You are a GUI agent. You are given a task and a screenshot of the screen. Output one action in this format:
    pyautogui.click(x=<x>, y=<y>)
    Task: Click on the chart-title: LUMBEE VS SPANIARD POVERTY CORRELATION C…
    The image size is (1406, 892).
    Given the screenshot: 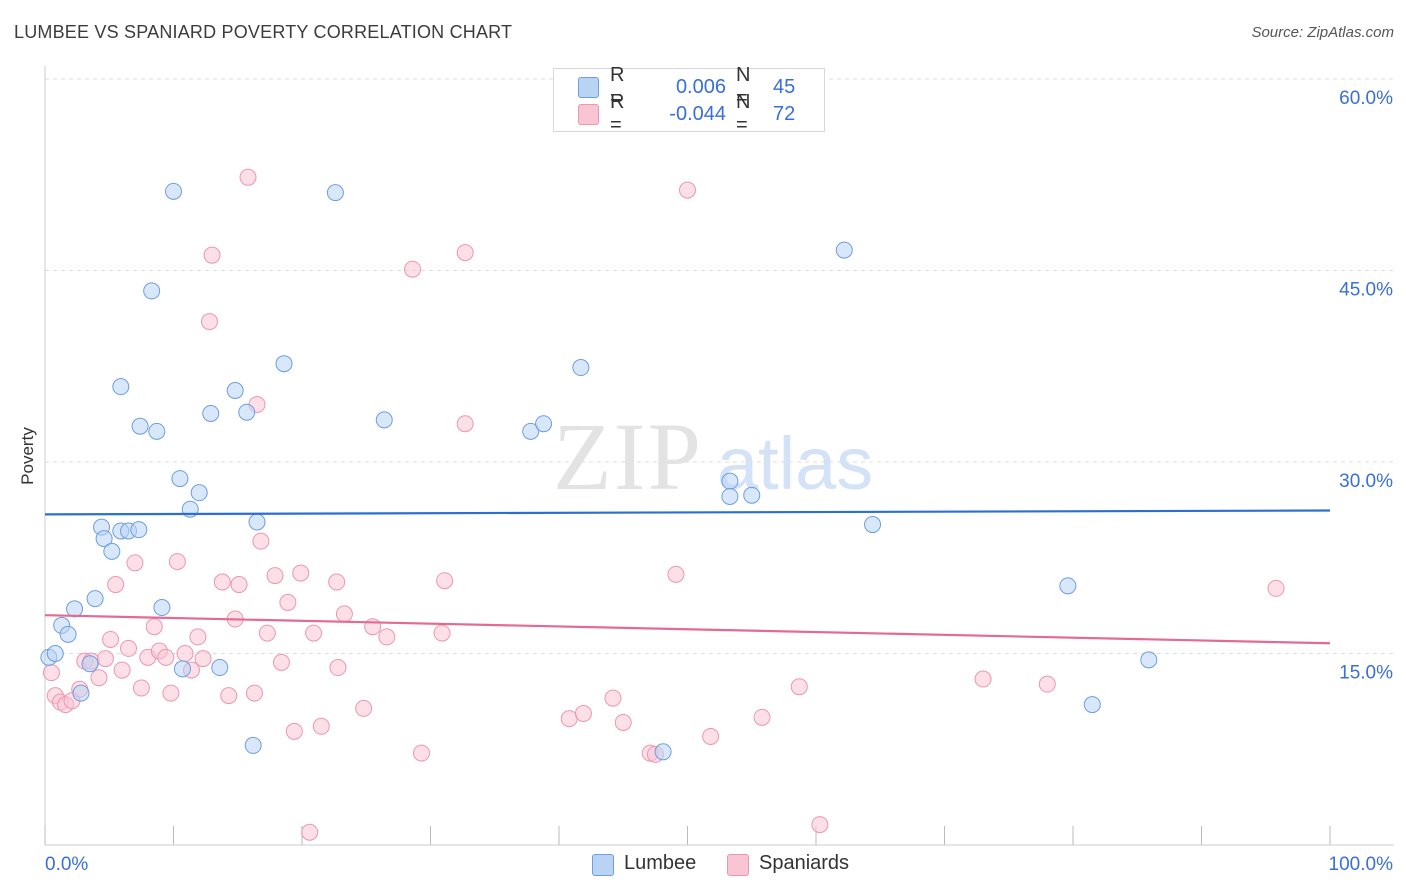 What is the action you would take?
    pyautogui.click(x=263, y=32)
    